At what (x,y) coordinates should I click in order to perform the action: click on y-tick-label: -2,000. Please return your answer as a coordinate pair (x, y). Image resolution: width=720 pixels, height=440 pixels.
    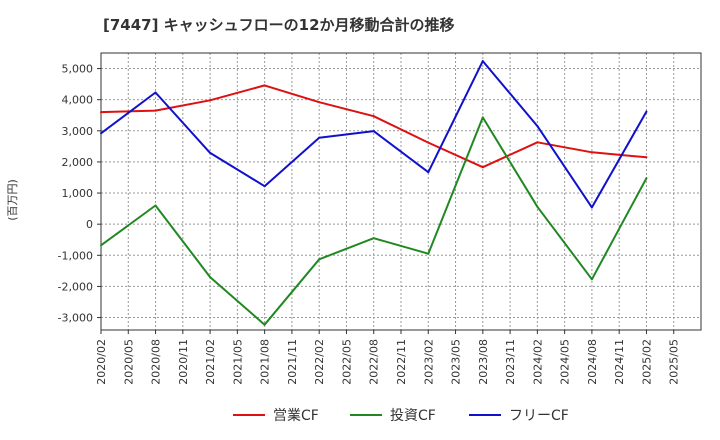
    Looking at the image, I should click on (75, 286).